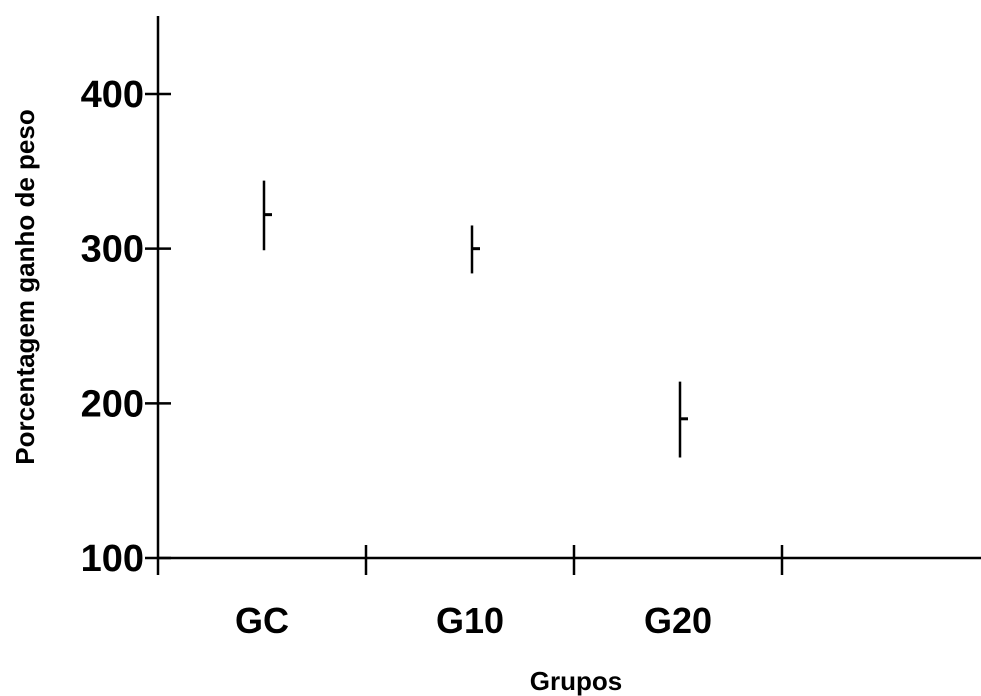  Describe the element at coordinates (25, 286) in the screenshot. I see `y-axis-title: Porcentagem ganho de peso` at that location.